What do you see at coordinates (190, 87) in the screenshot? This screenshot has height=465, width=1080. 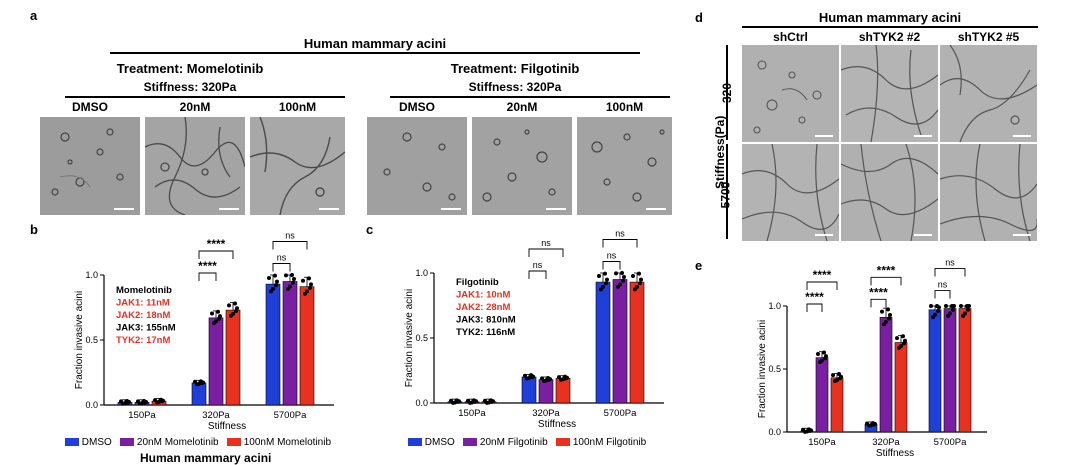 I see `panel-a-stiffness-1: Stiffness: 320Pa` at bounding box center [190, 87].